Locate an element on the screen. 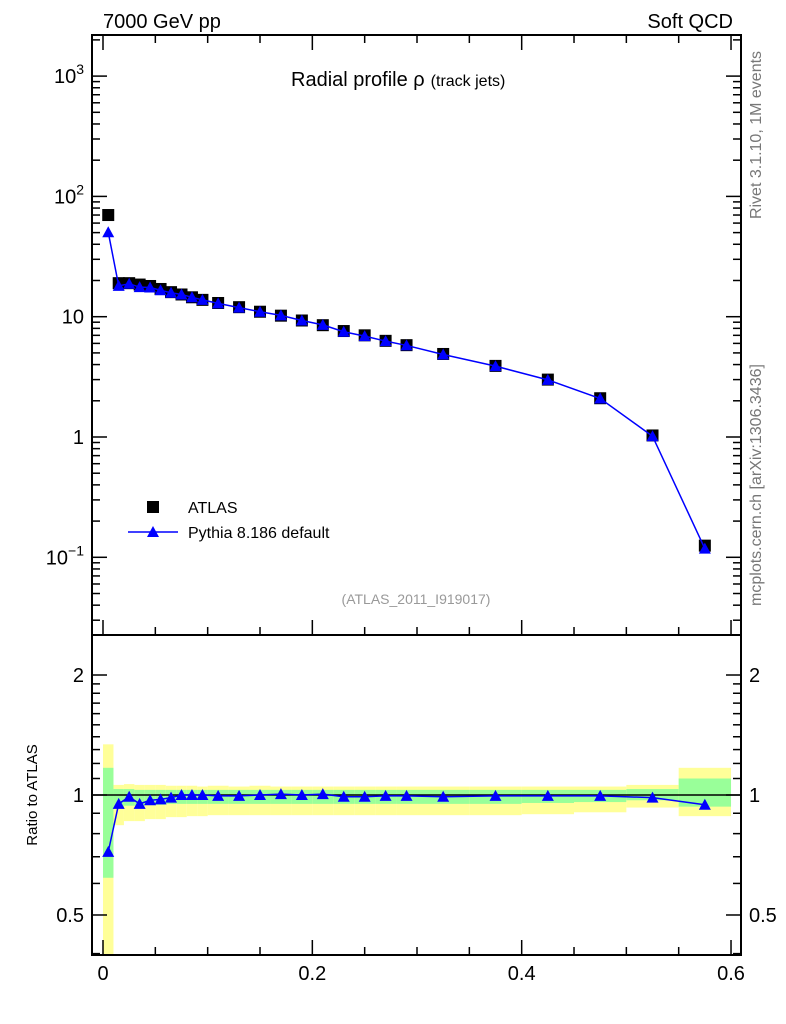 This screenshot has width=786, height=1024. y-tick-label: 10² is located at coordinates (69, 194).